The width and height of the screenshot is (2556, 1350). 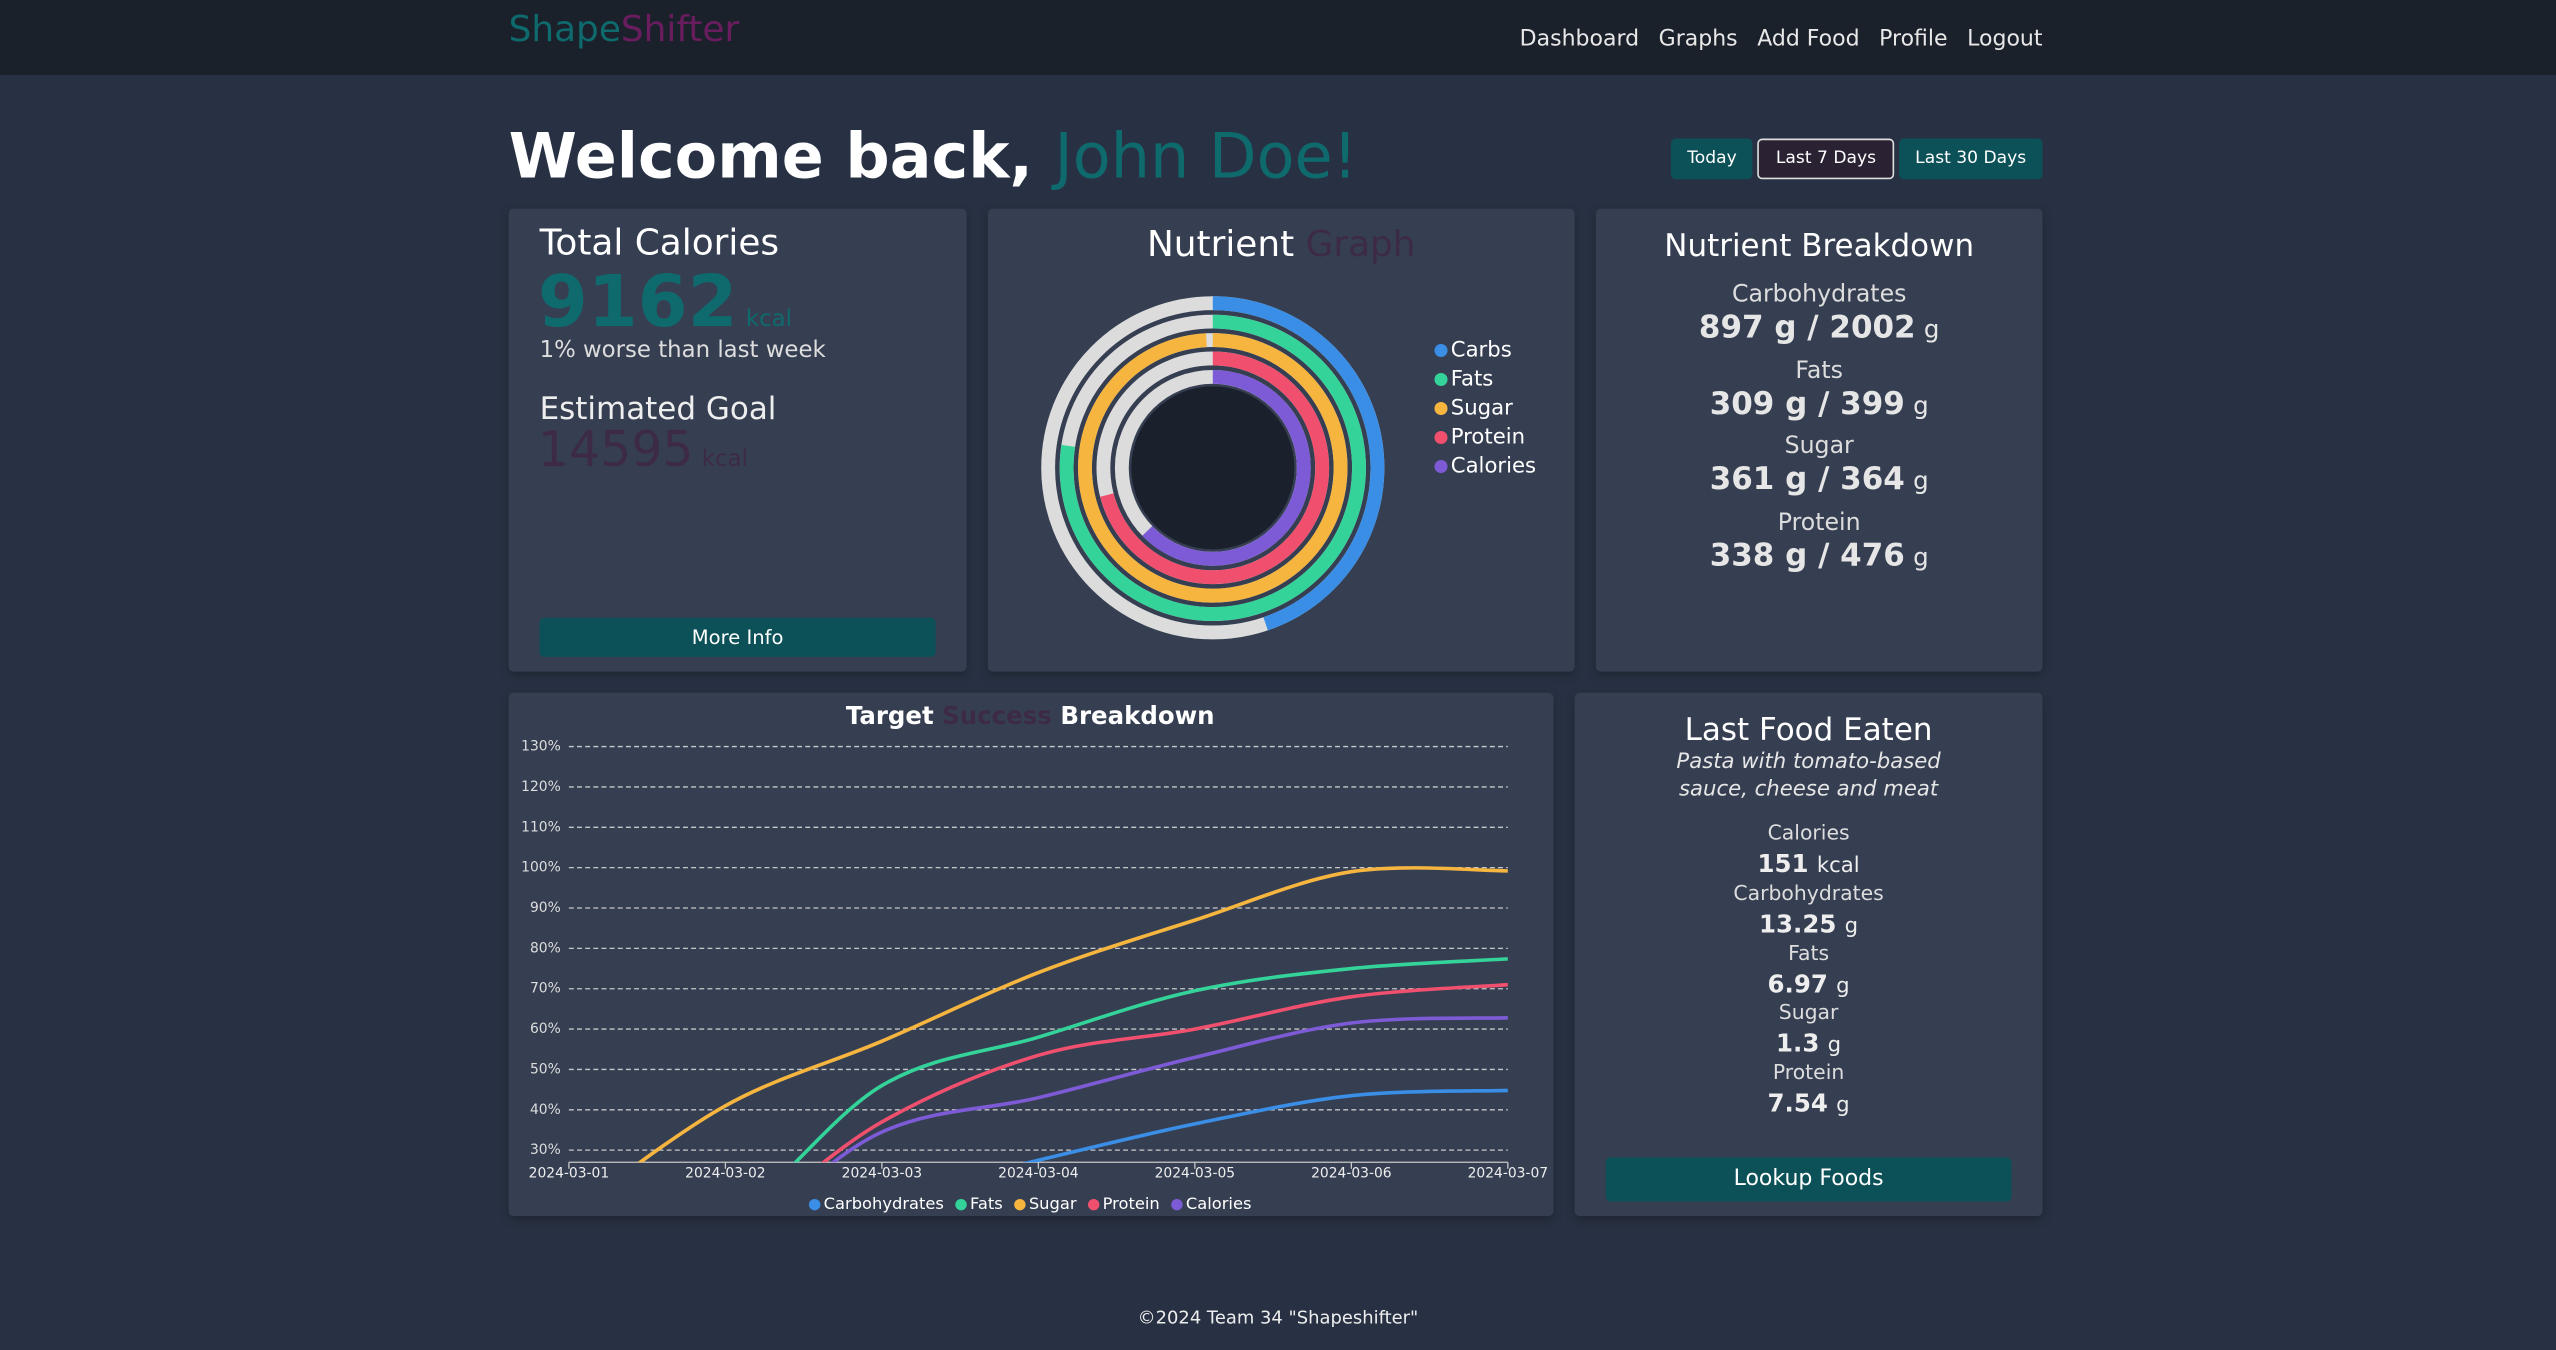 I want to click on card-title: Nutrient Breakdown, so click(x=1819, y=246).